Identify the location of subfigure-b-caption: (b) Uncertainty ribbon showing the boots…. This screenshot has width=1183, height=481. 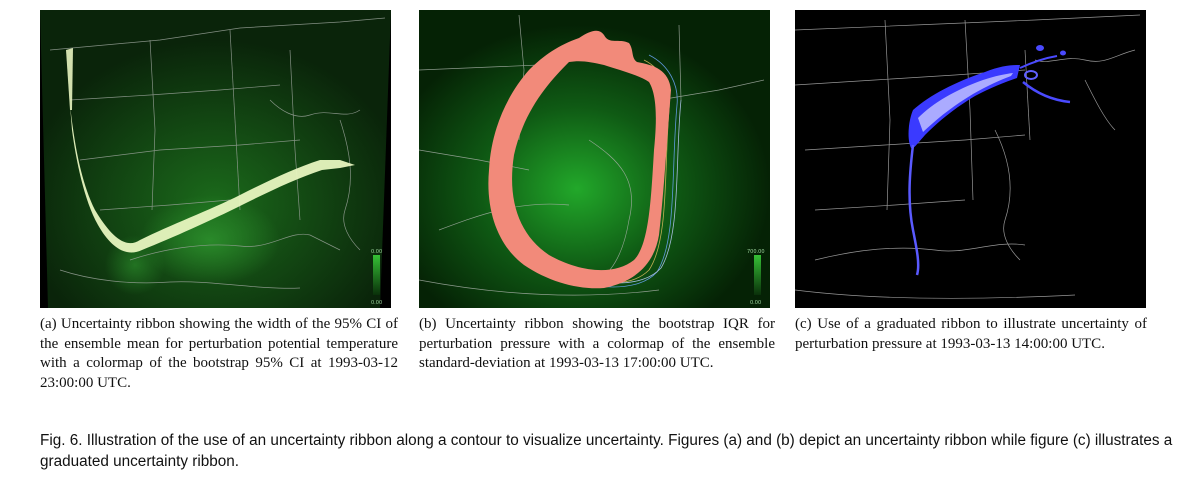
(597, 343).